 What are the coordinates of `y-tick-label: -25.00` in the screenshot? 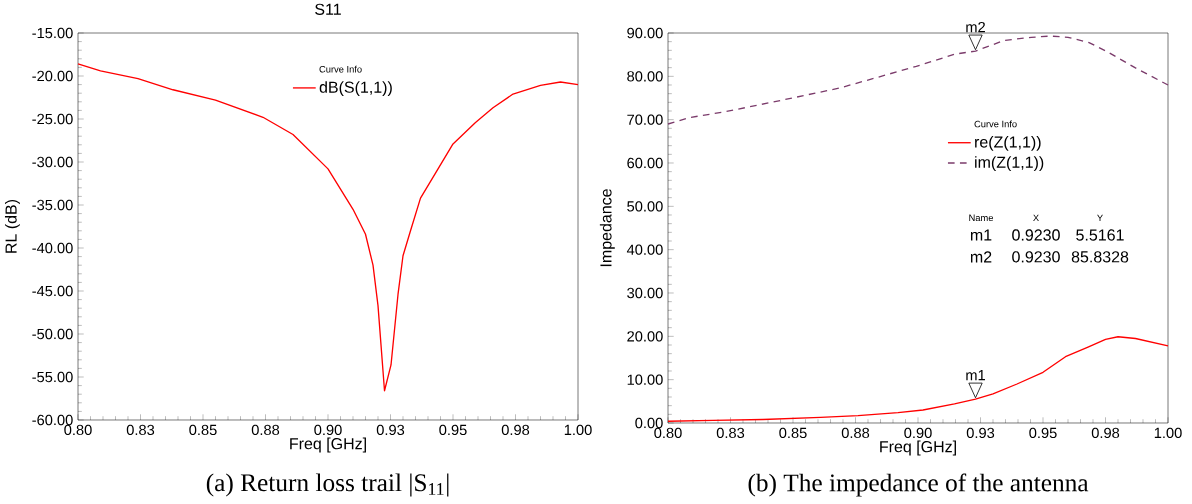 It's located at (52, 119).